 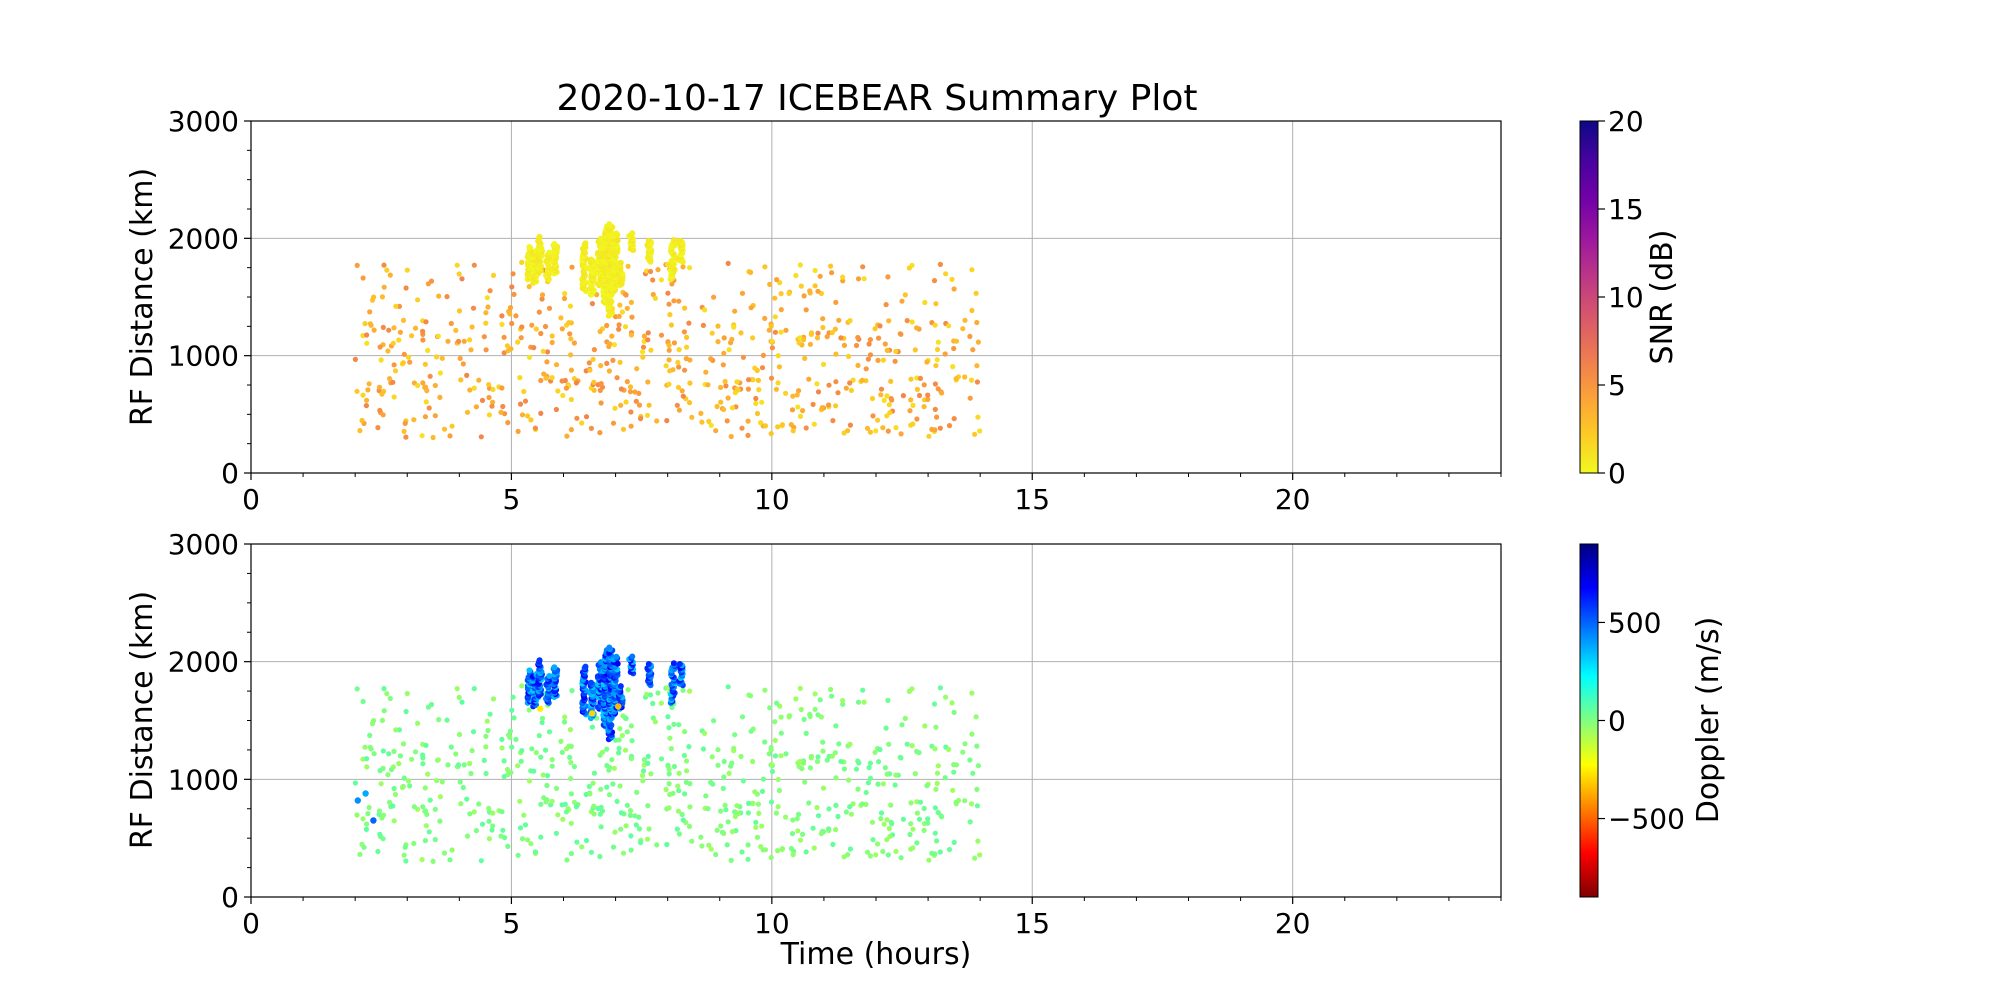 What do you see at coordinates (251, 499) in the screenshot?
I see `x-tick-label: 0` at bounding box center [251, 499].